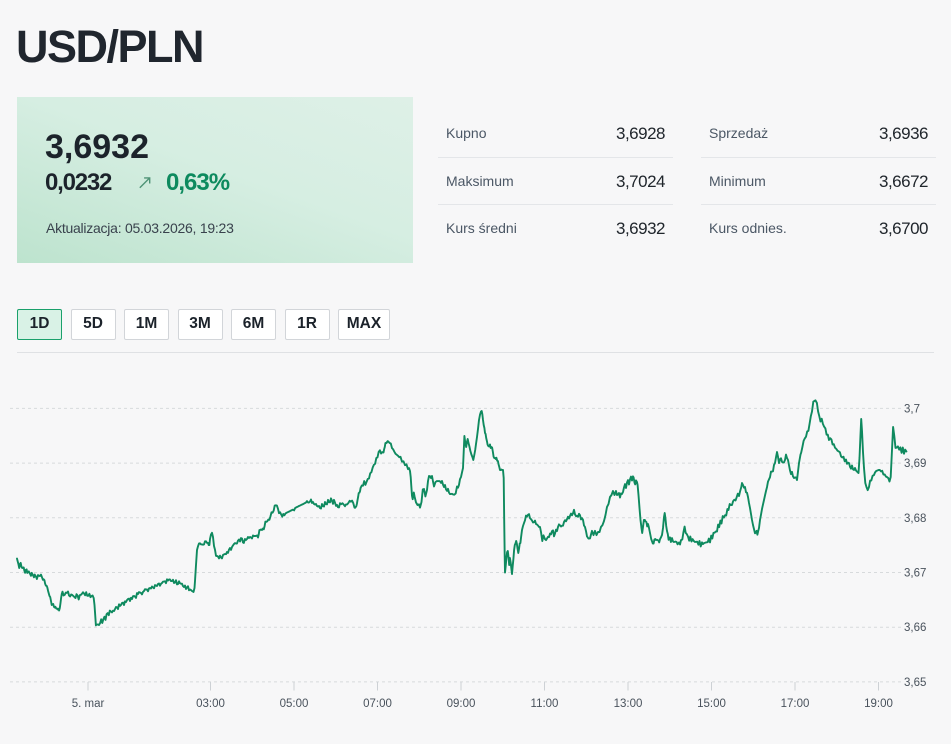 The width and height of the screenshot is (951, 744). Describe the element at coordinates (912, 409) in the screenshot. I see `svg-text: 3,7` at that location.